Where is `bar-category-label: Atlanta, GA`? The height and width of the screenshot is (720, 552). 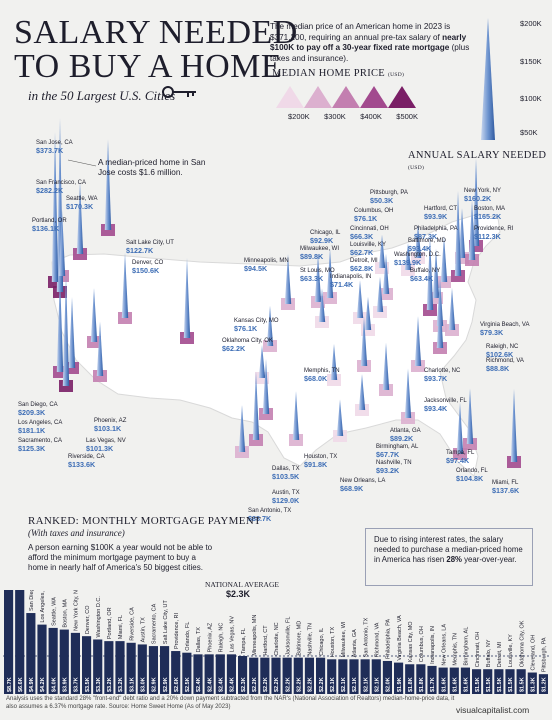 bar-category-label: Atlanta, GA is located at coordinates (355, 643).